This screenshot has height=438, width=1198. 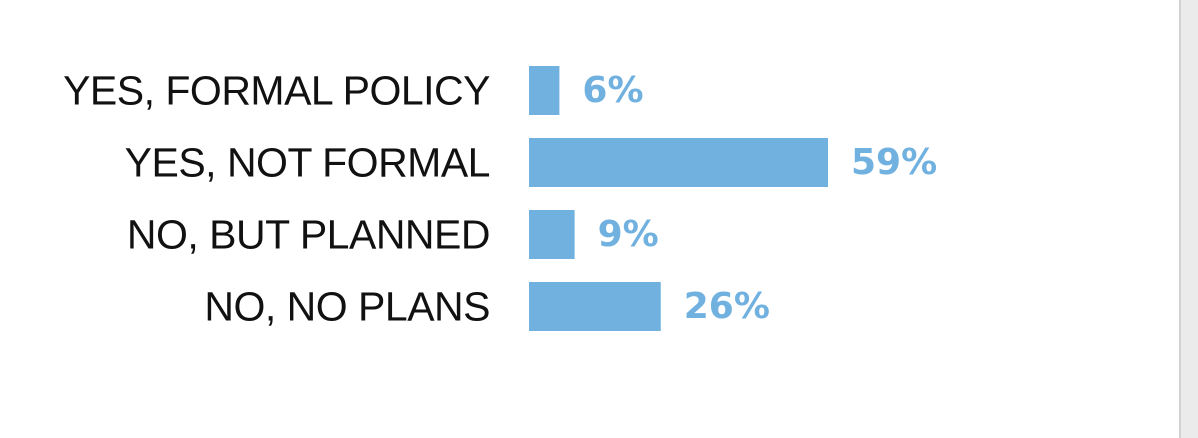 I want to click on category-label: NO, BUT PLANNED, so click(x=308, y=235).